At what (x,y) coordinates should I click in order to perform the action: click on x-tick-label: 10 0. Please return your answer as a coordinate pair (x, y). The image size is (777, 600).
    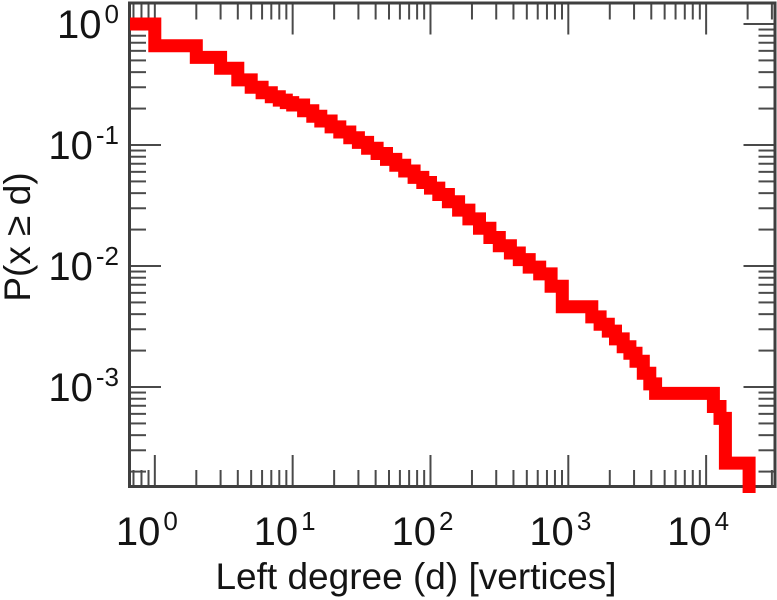
    Looking at the image, I should click on (147, 530).